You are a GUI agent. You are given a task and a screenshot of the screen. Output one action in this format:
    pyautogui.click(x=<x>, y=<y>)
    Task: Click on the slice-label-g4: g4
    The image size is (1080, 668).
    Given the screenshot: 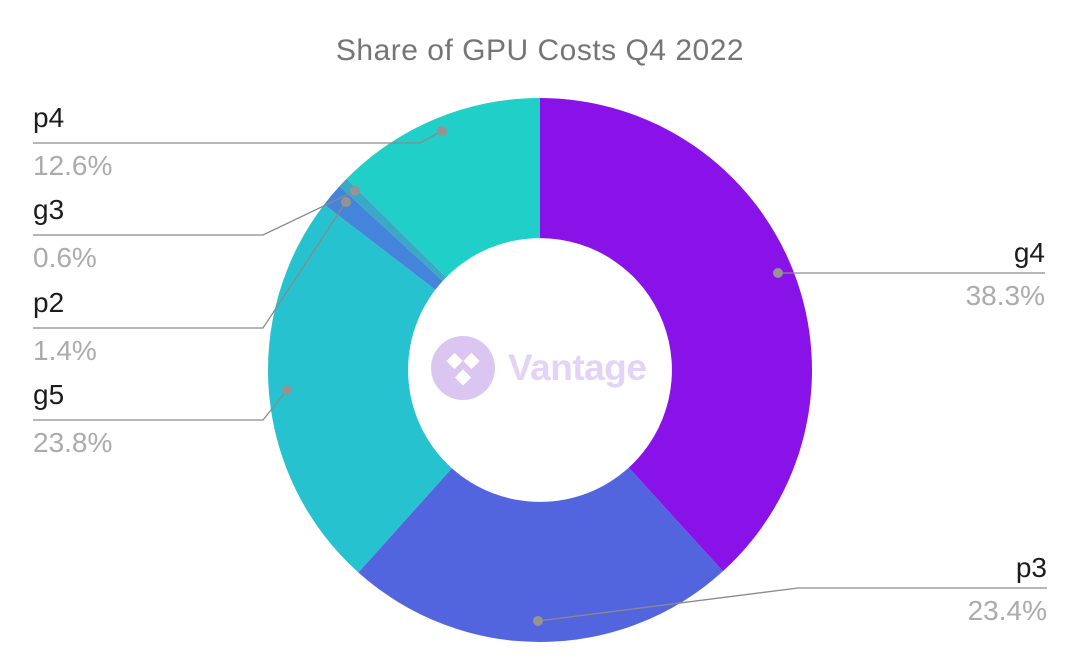 What is the action you would take?
    pyautogui.click(x=1029, y=252)
    